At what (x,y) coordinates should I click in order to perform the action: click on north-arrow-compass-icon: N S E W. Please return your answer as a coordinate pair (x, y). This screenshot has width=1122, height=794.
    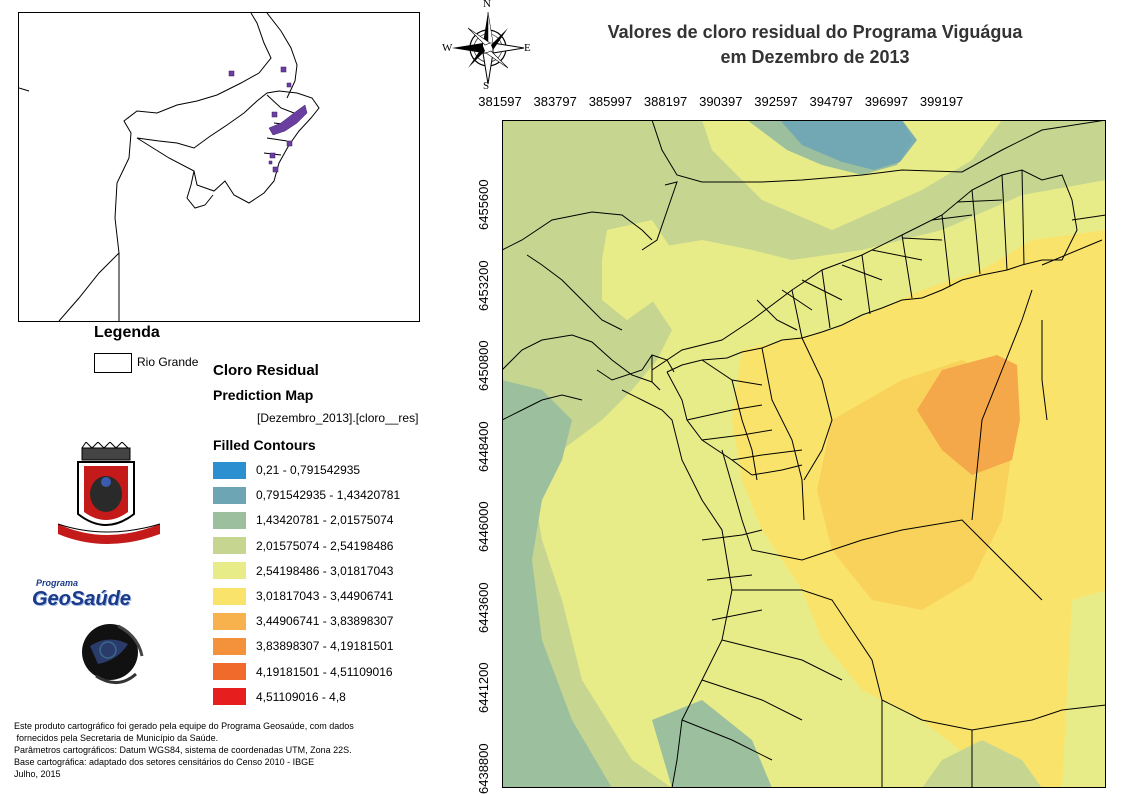
    Looking at the image, I should click on (493, 46).